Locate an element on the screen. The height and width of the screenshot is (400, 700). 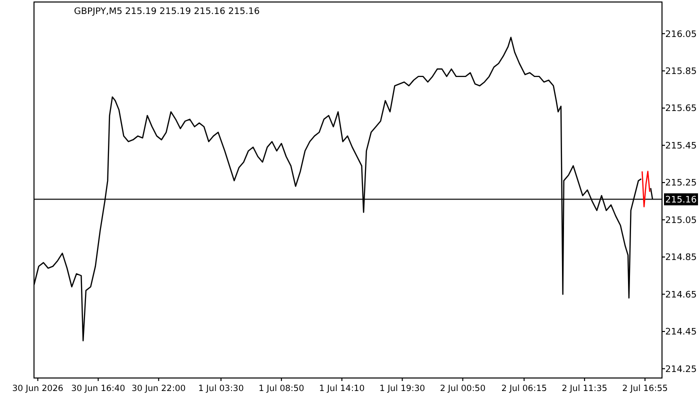
x-tick-label: 30 Jun 2026 is located at coordinates (38, 389).